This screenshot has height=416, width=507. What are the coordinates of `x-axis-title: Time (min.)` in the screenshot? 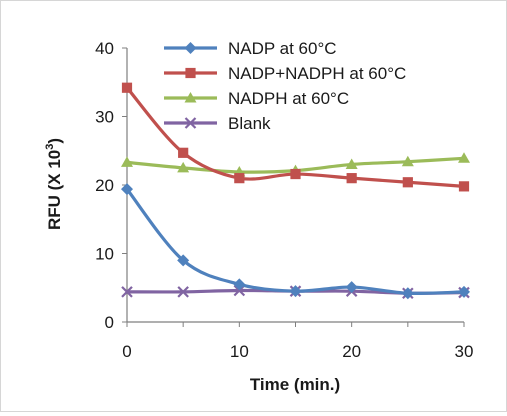 It's located at (295, 384).